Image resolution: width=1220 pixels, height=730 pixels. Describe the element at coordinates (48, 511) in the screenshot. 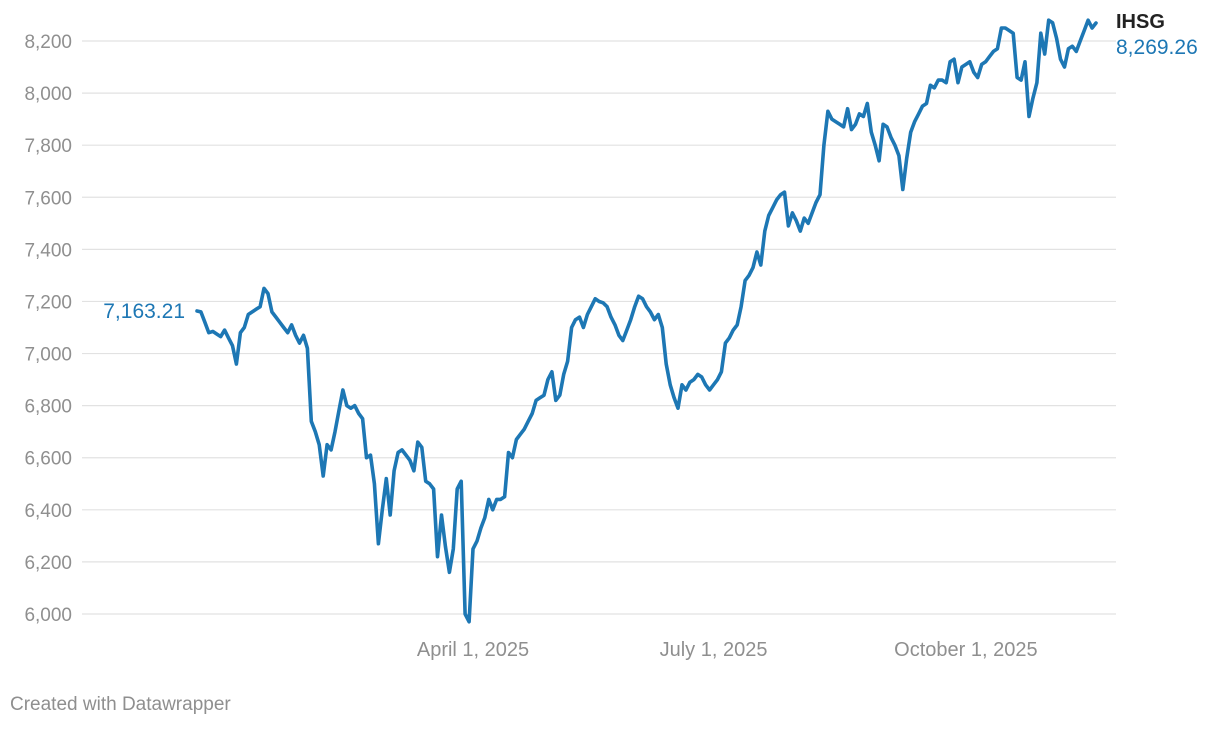

I see `y-tick-label: 6,400` at that location.